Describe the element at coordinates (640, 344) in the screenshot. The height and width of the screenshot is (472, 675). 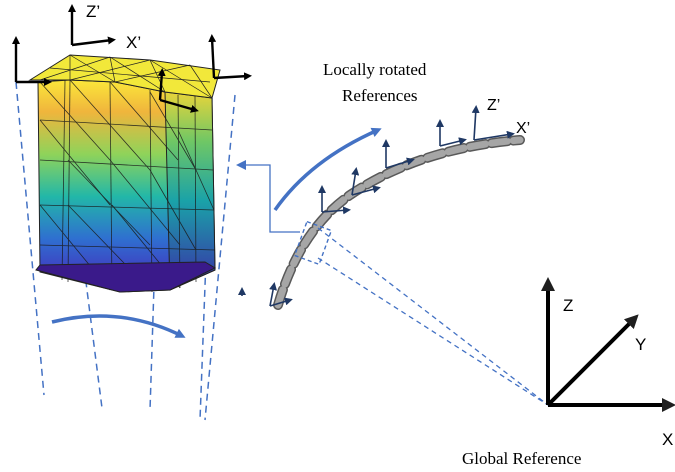
I see `global-axis-y-label: Y` at that location.